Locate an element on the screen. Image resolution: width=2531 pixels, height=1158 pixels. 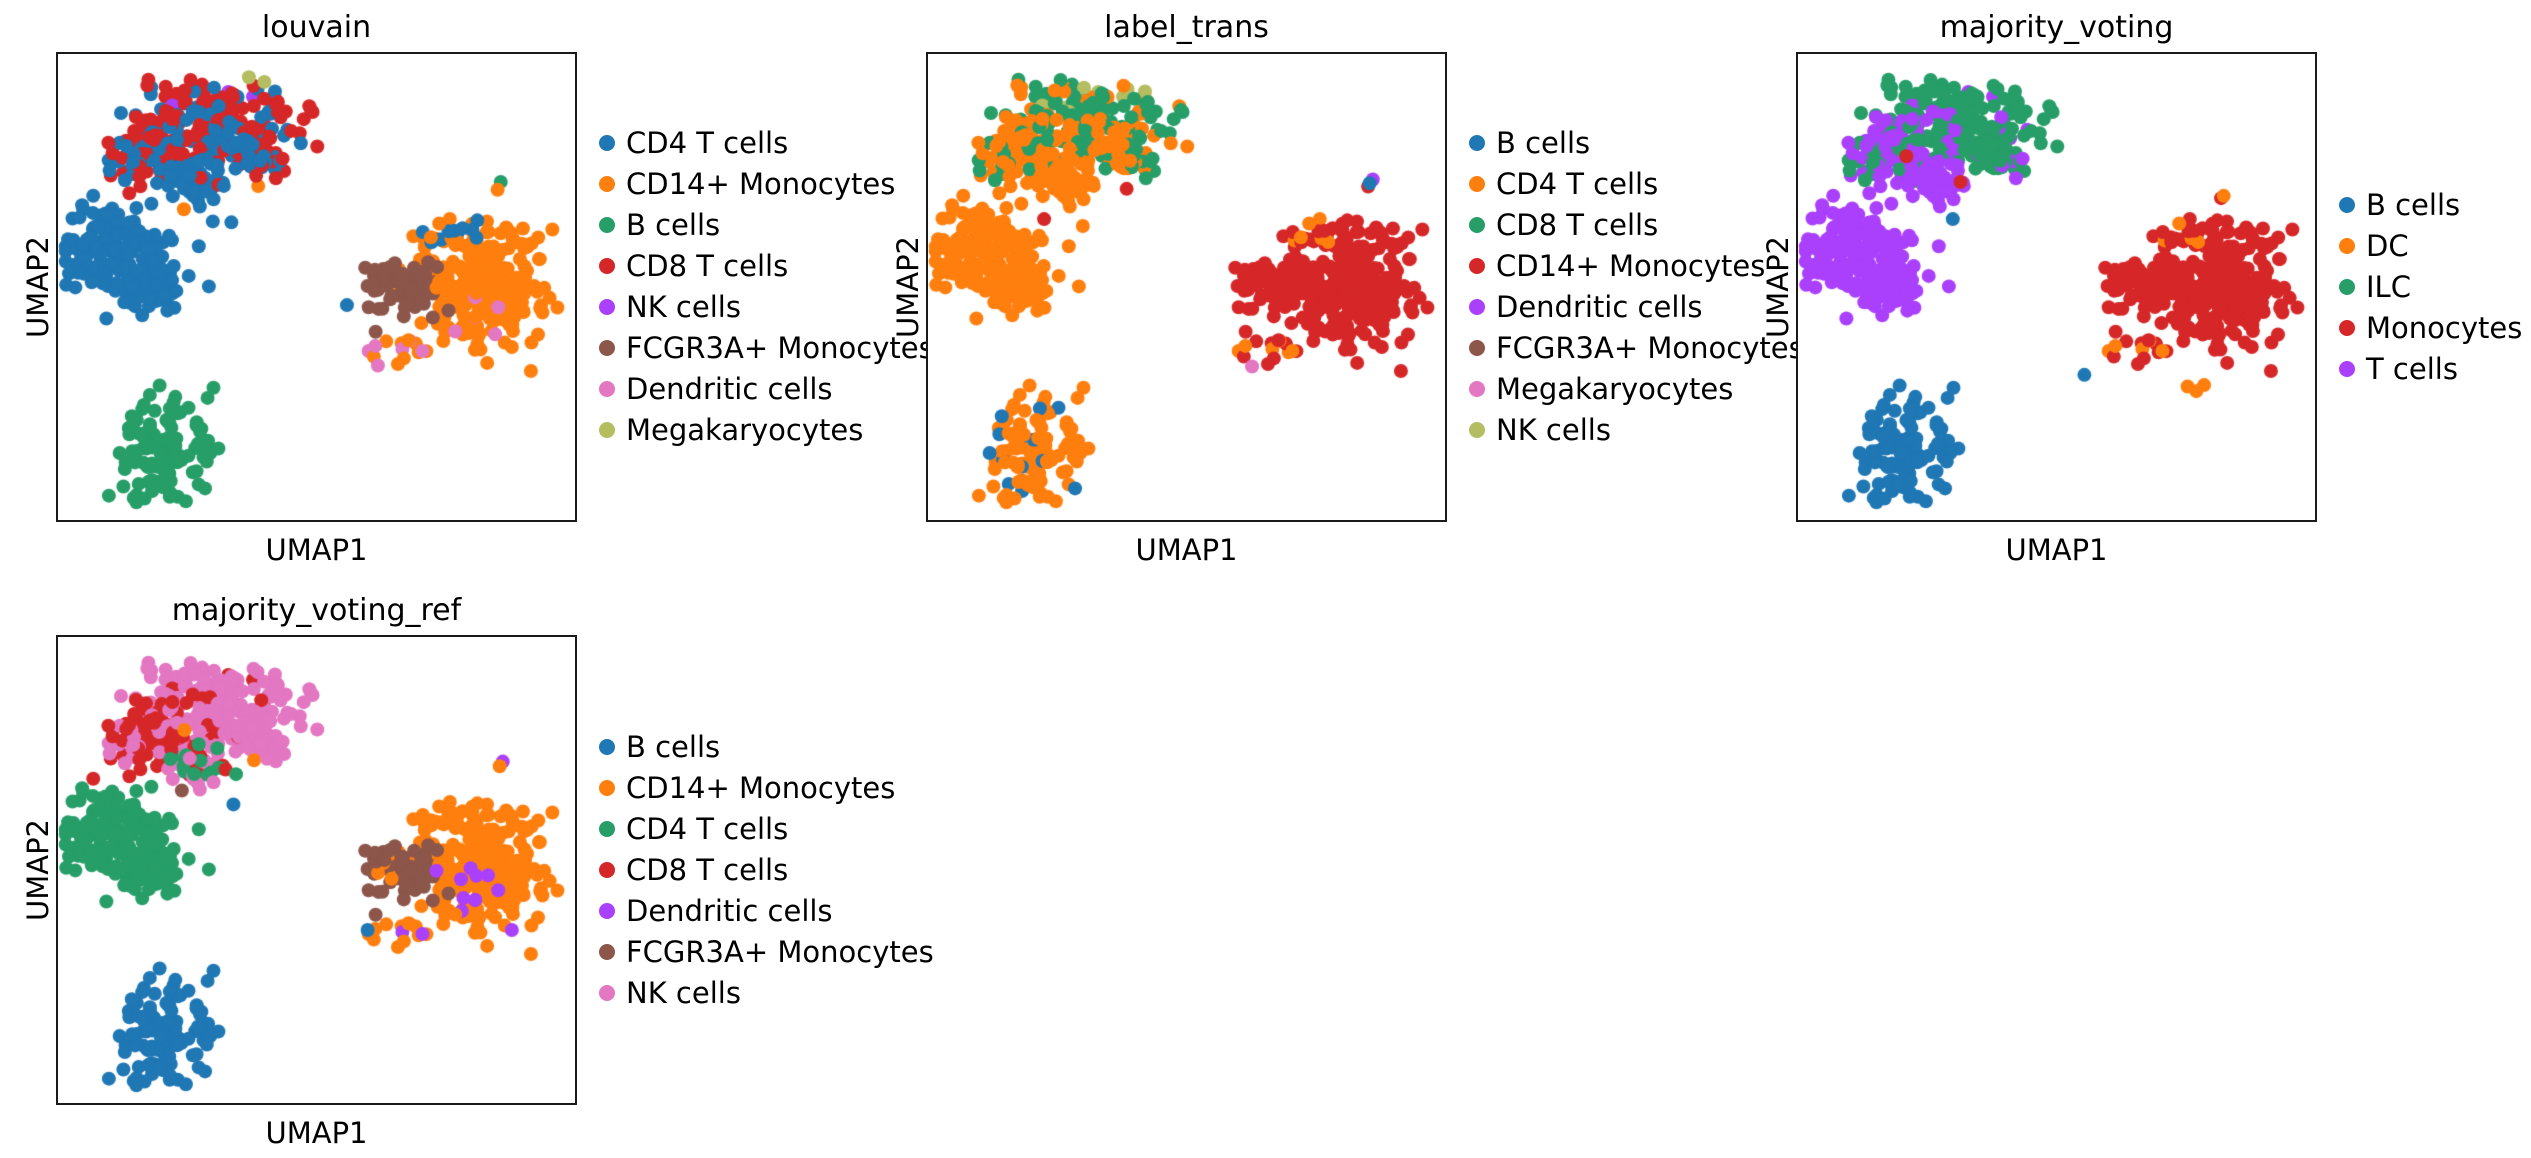
panel-title-majority_voting: majority_voting is located at coordinates (2056, 27).